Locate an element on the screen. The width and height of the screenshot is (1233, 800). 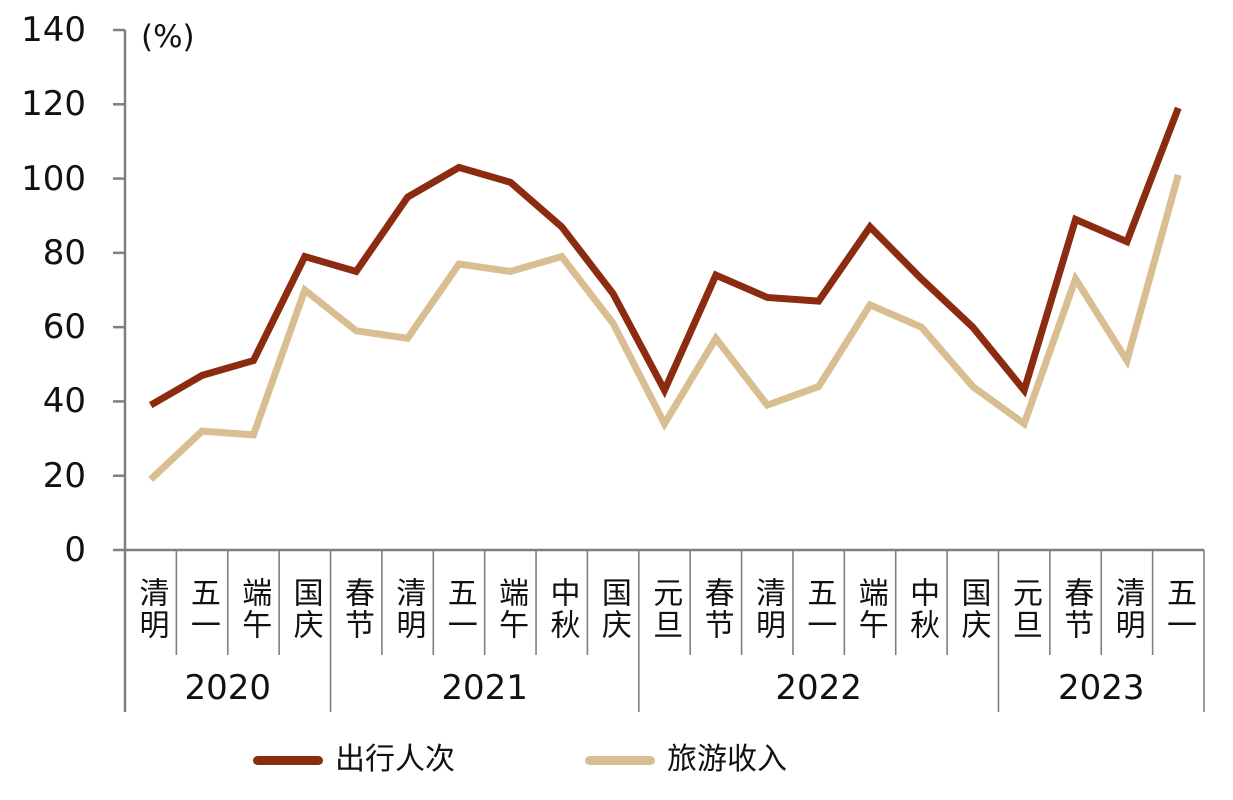
y-axis-unit-label: (%) is located at coordinates (168, 37).